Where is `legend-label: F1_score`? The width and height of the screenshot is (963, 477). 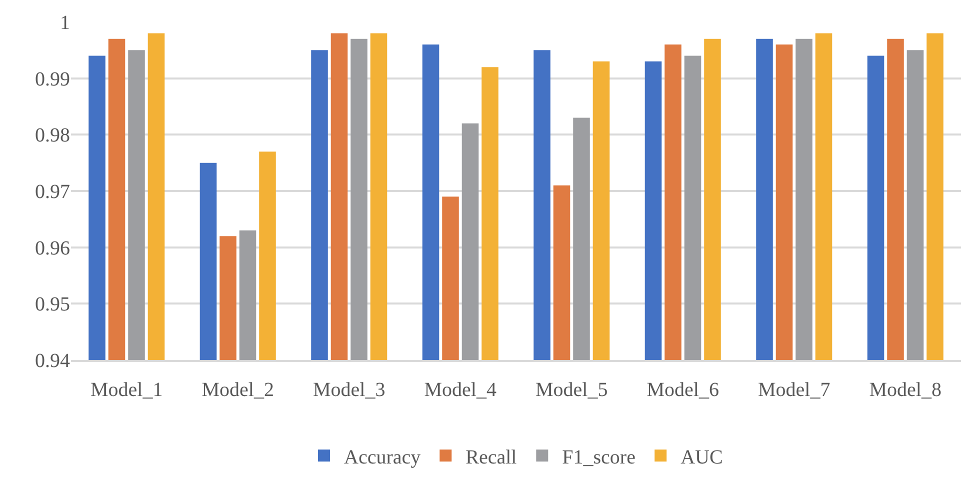
legend-label: F1_score is located at coordinates (599, 457).